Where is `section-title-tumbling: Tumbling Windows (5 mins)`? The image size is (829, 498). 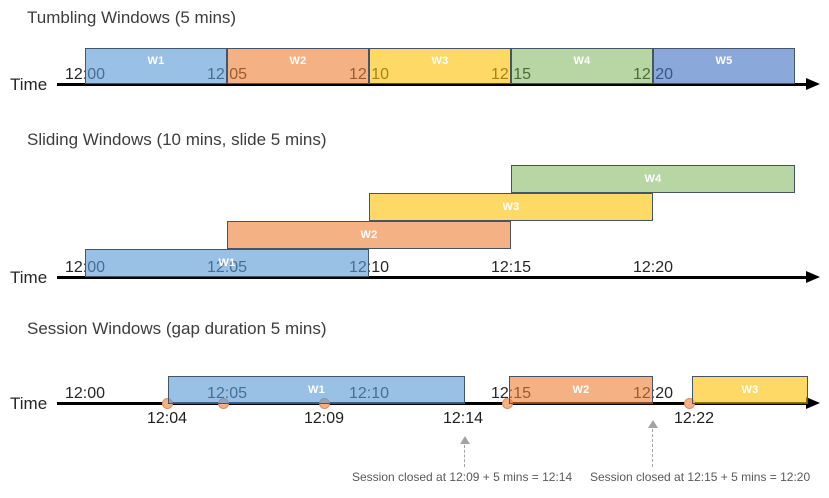 section-title-tumbling: Tumbling Windows (5 mins) is located at coordinates (132, 17).